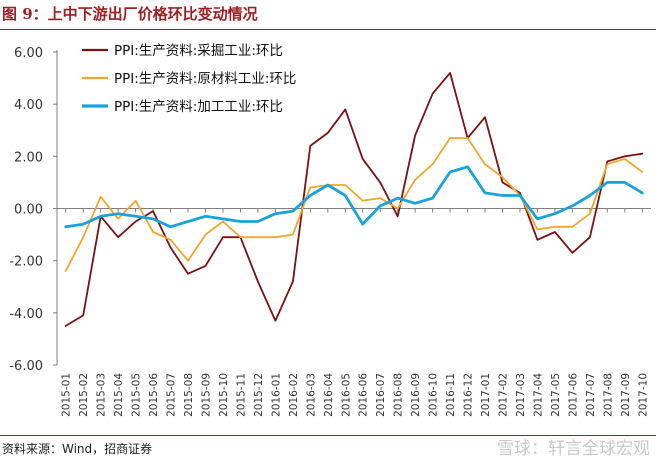  Describe the element at coordinates (573, 395) in the screenshot. I see `x-tick-label: 2017-06` at that location.